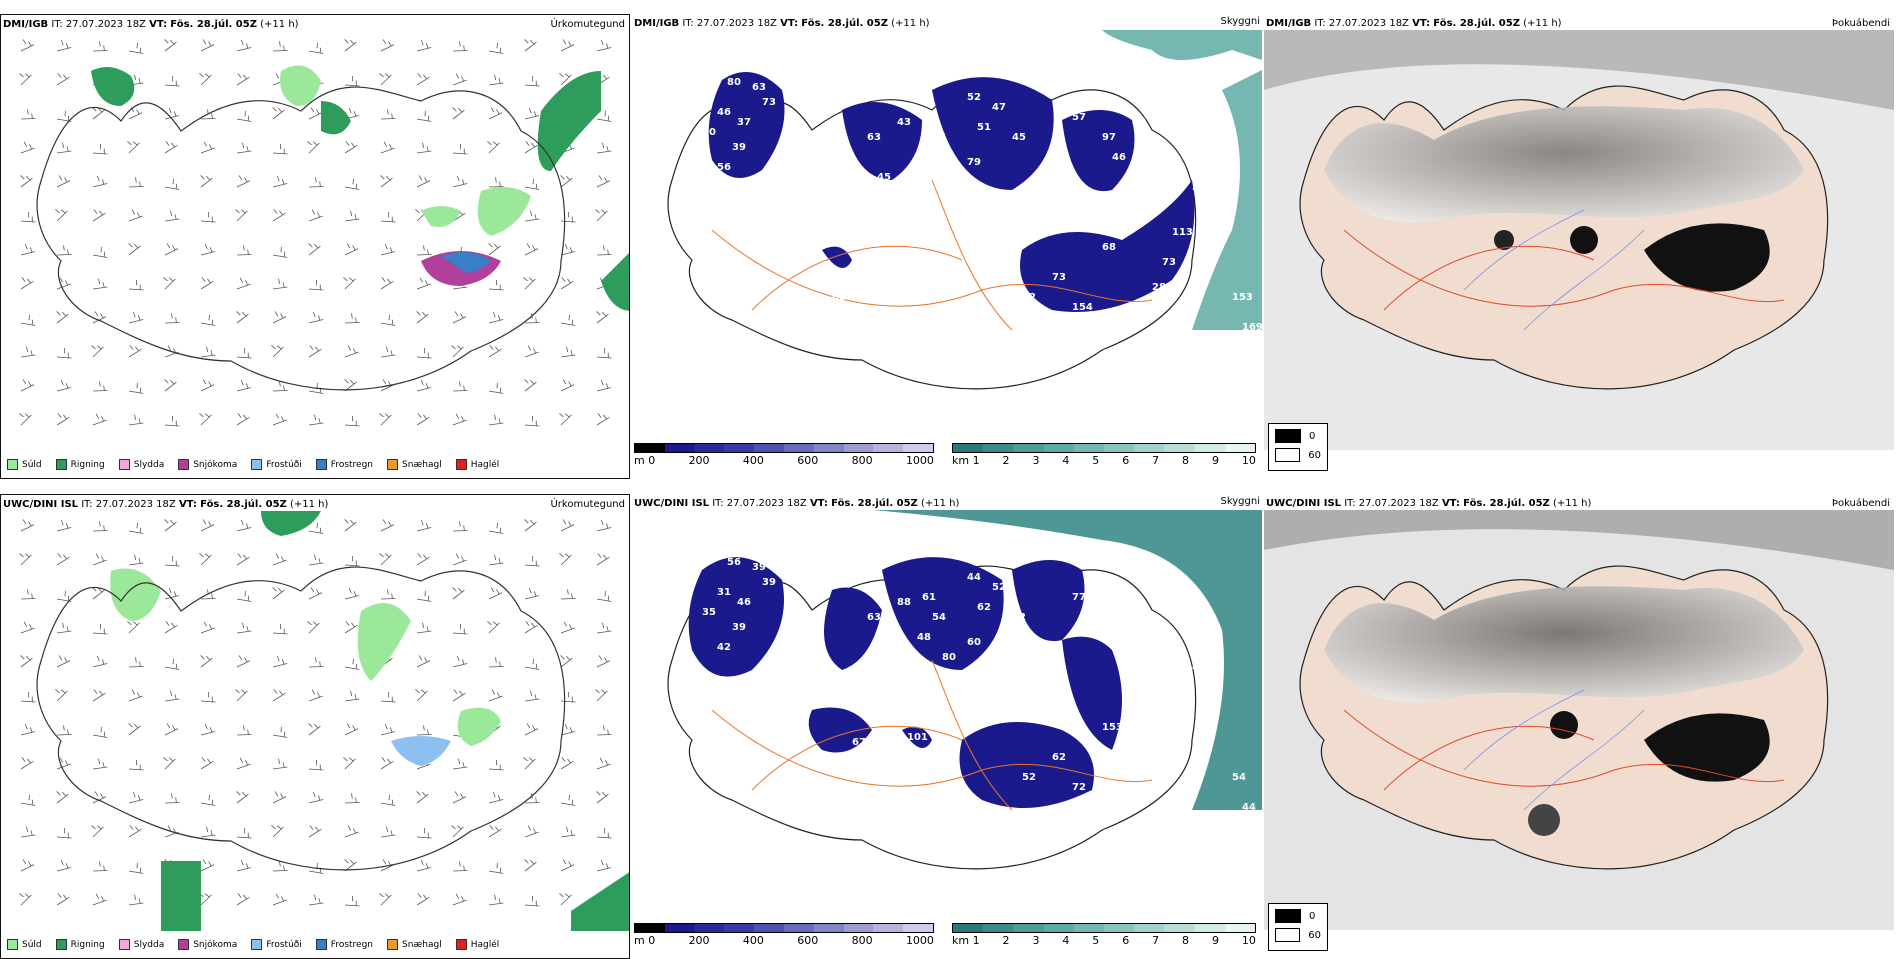 The image size is (1900, 959). Describe the element at coordinates (1156, 460) in the screenshot. I see `colorbar-tick: 7` at that location.